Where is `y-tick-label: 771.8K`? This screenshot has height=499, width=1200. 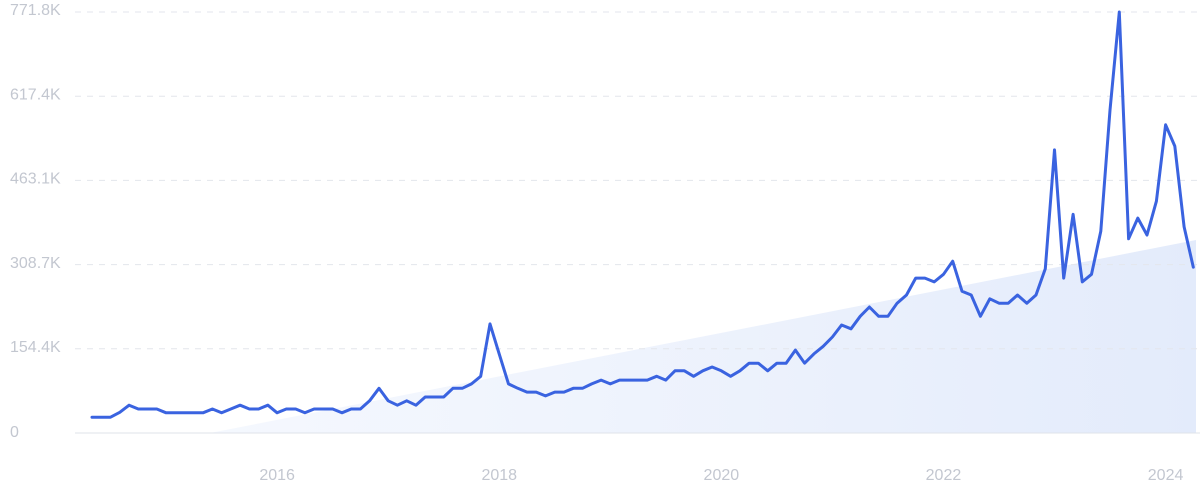
y-tick-label: 771.8K is located at coordinates (35, 10).